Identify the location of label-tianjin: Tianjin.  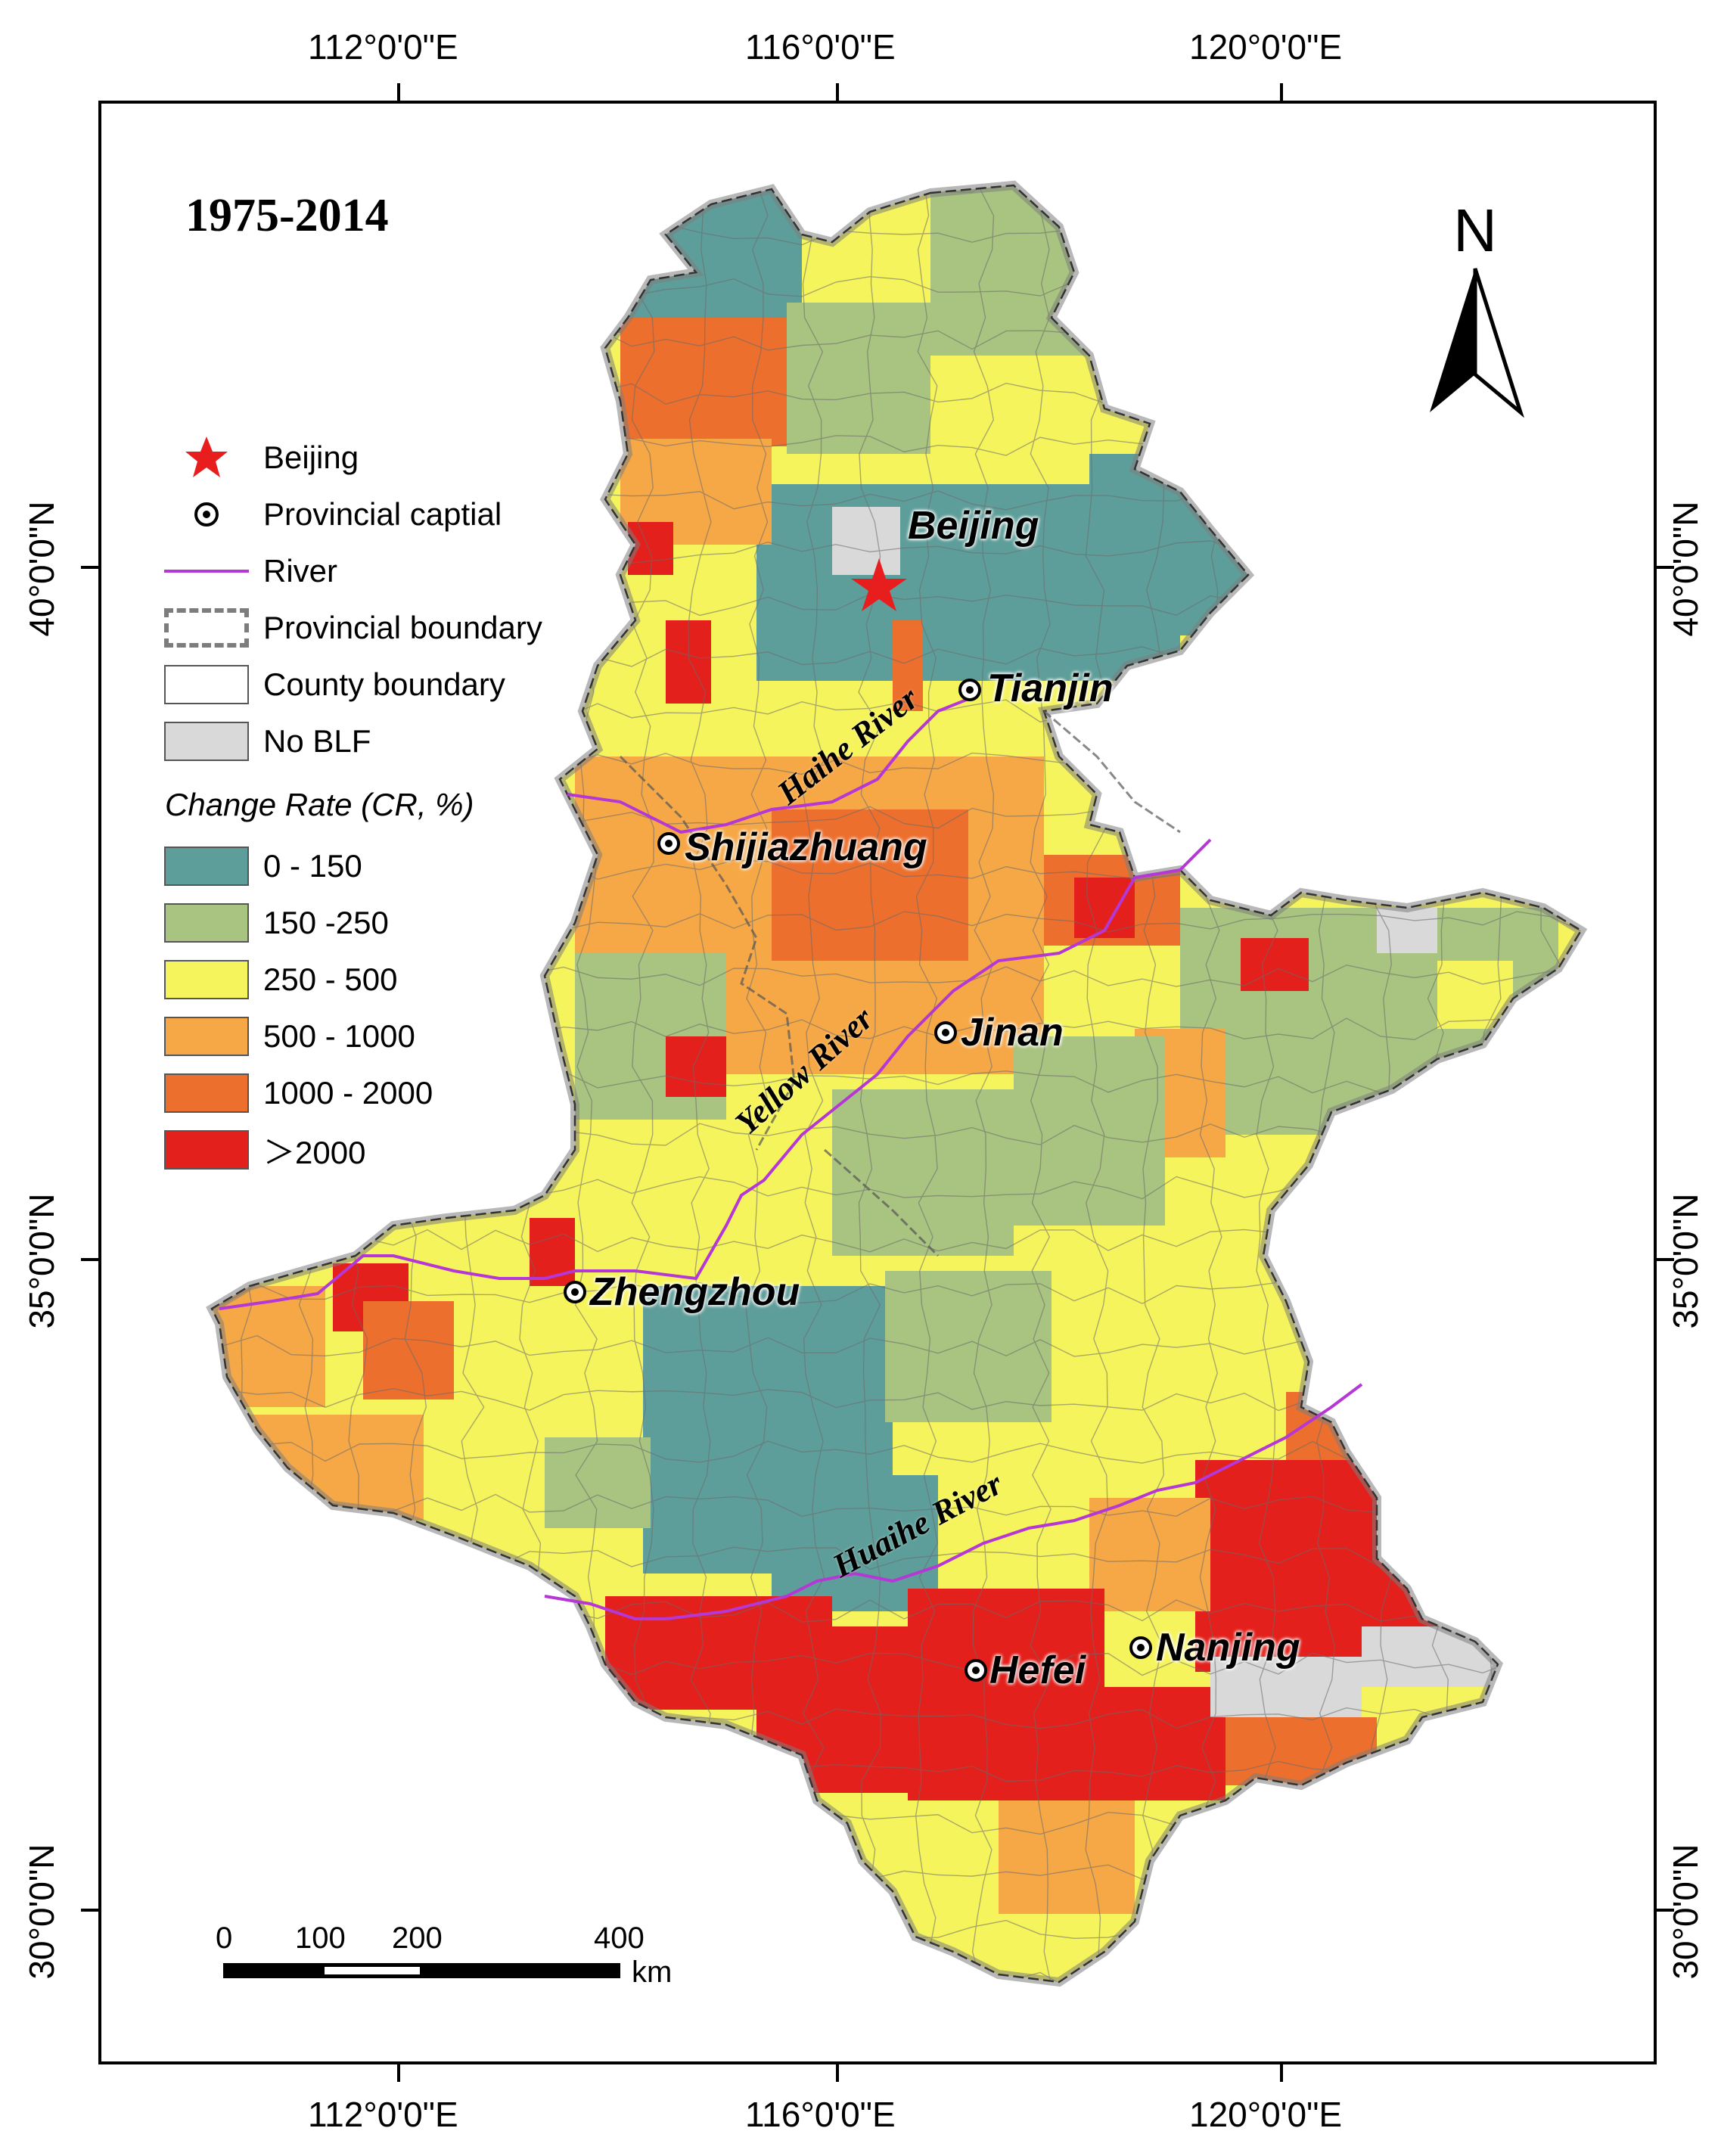
(1051, 688).